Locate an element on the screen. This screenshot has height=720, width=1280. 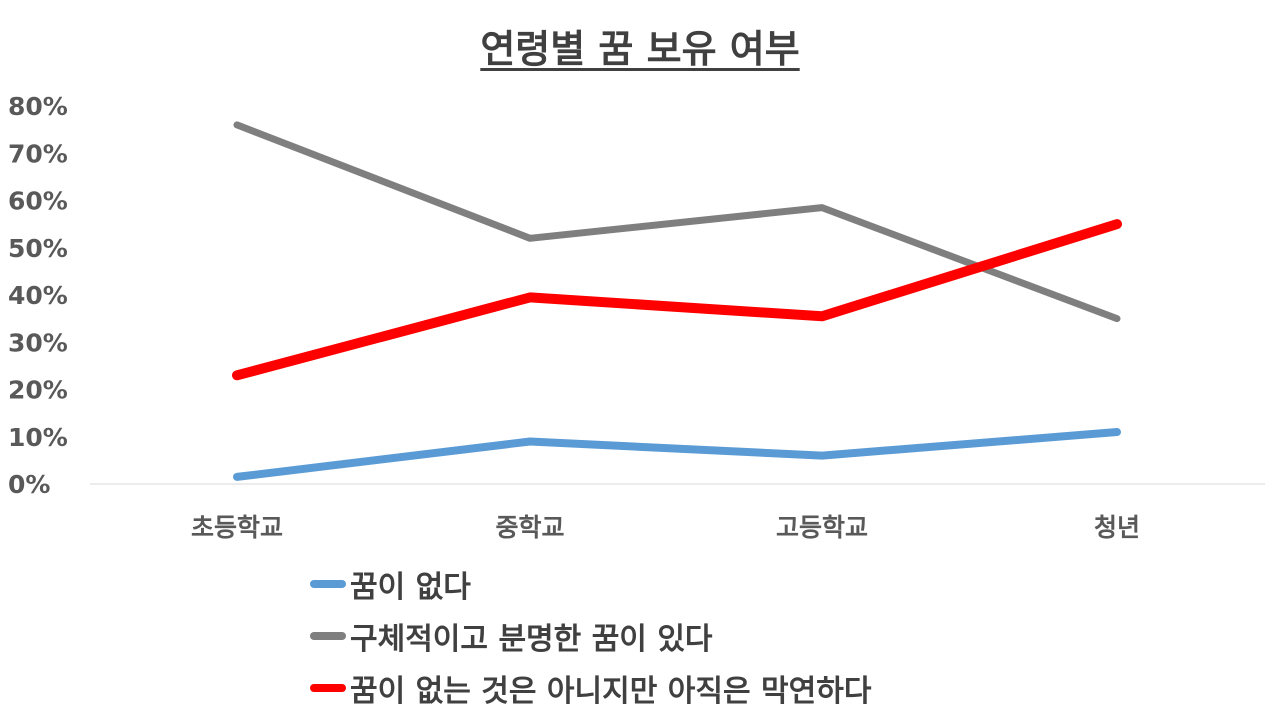
y-tick-label: 30% is located at coordinates (38, 342).